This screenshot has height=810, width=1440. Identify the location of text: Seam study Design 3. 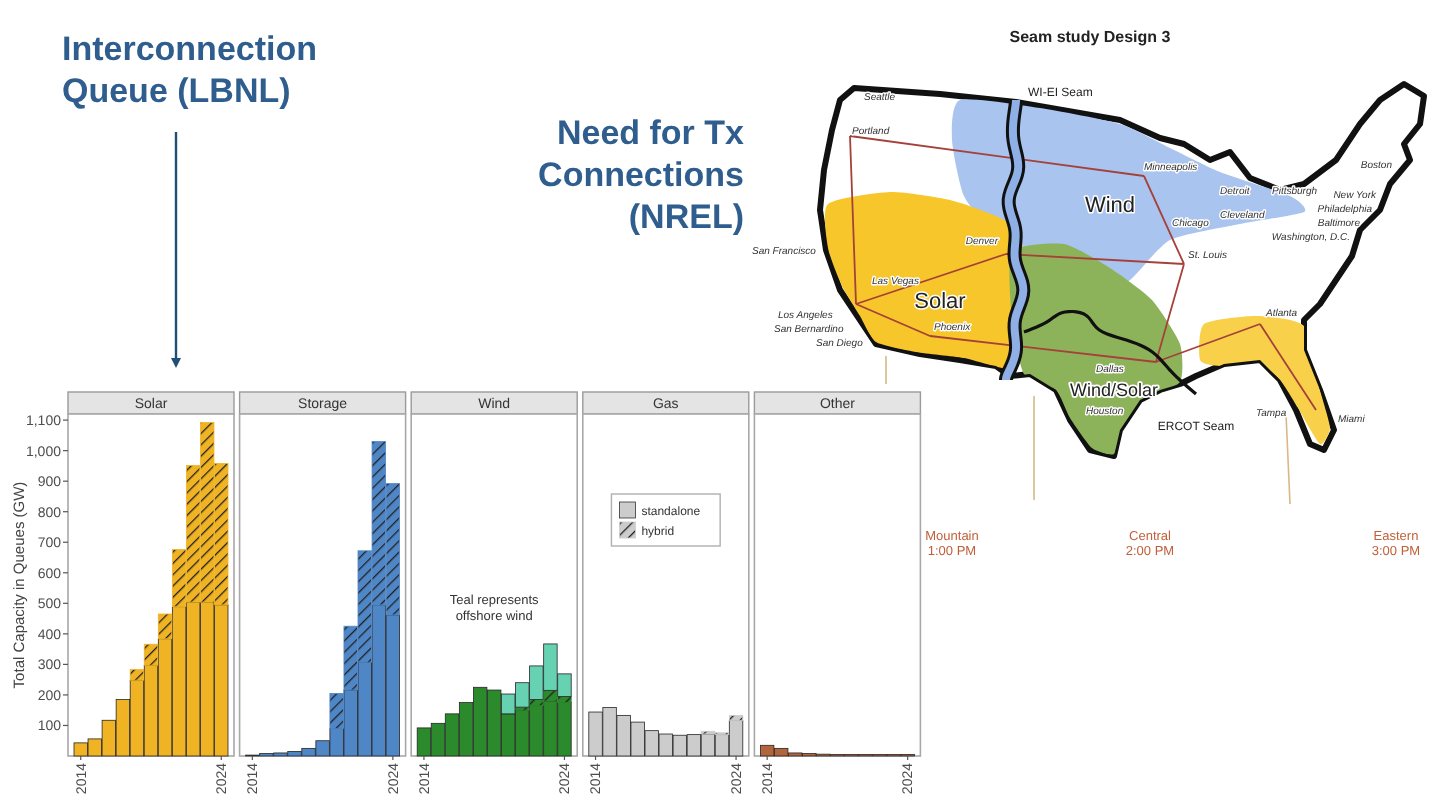
(1090, 37).